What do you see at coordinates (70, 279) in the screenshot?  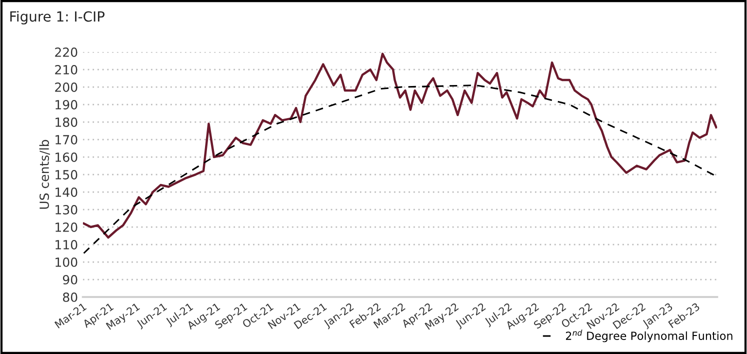 I see `y-tick-label: 90` at bounding box center [70, 279].